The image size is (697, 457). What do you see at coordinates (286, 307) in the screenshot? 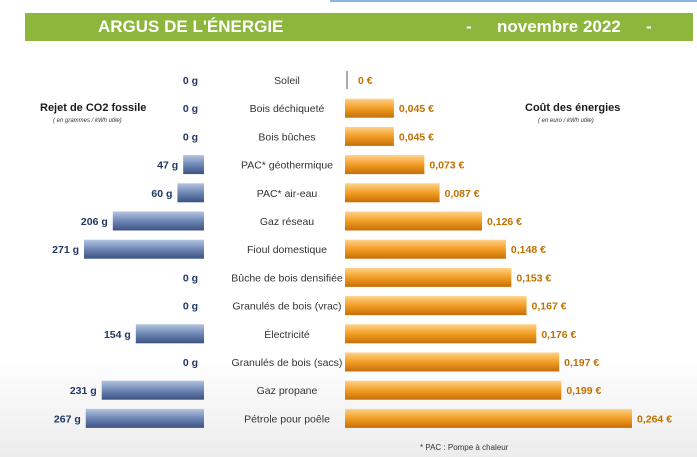
I see `category-label: Granulés de bois (vrac)` at bounding box center [286, 307].